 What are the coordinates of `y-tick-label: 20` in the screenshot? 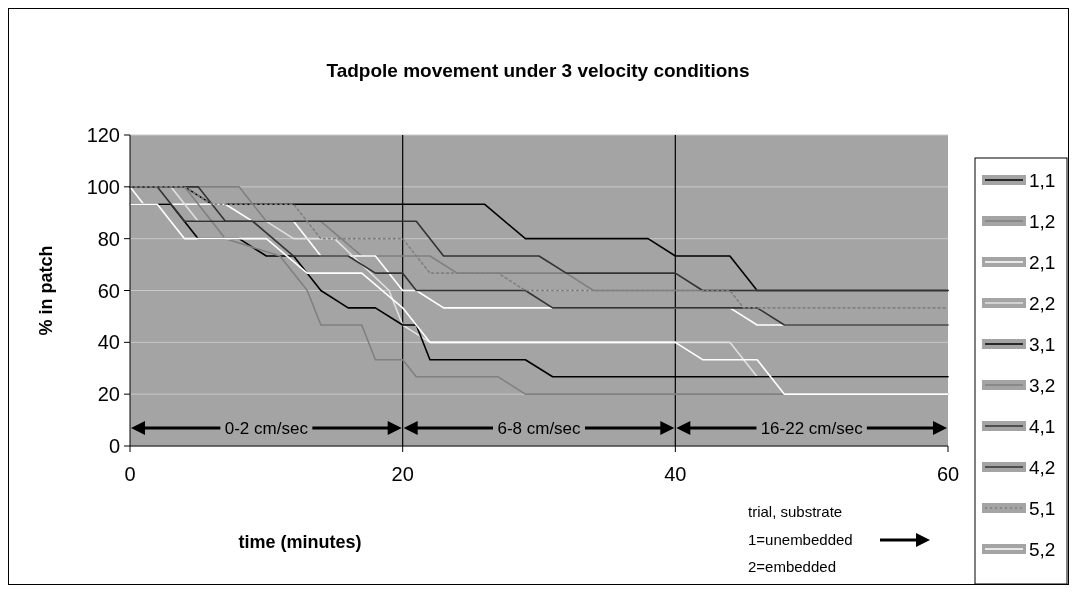 It's located at (108, 394).